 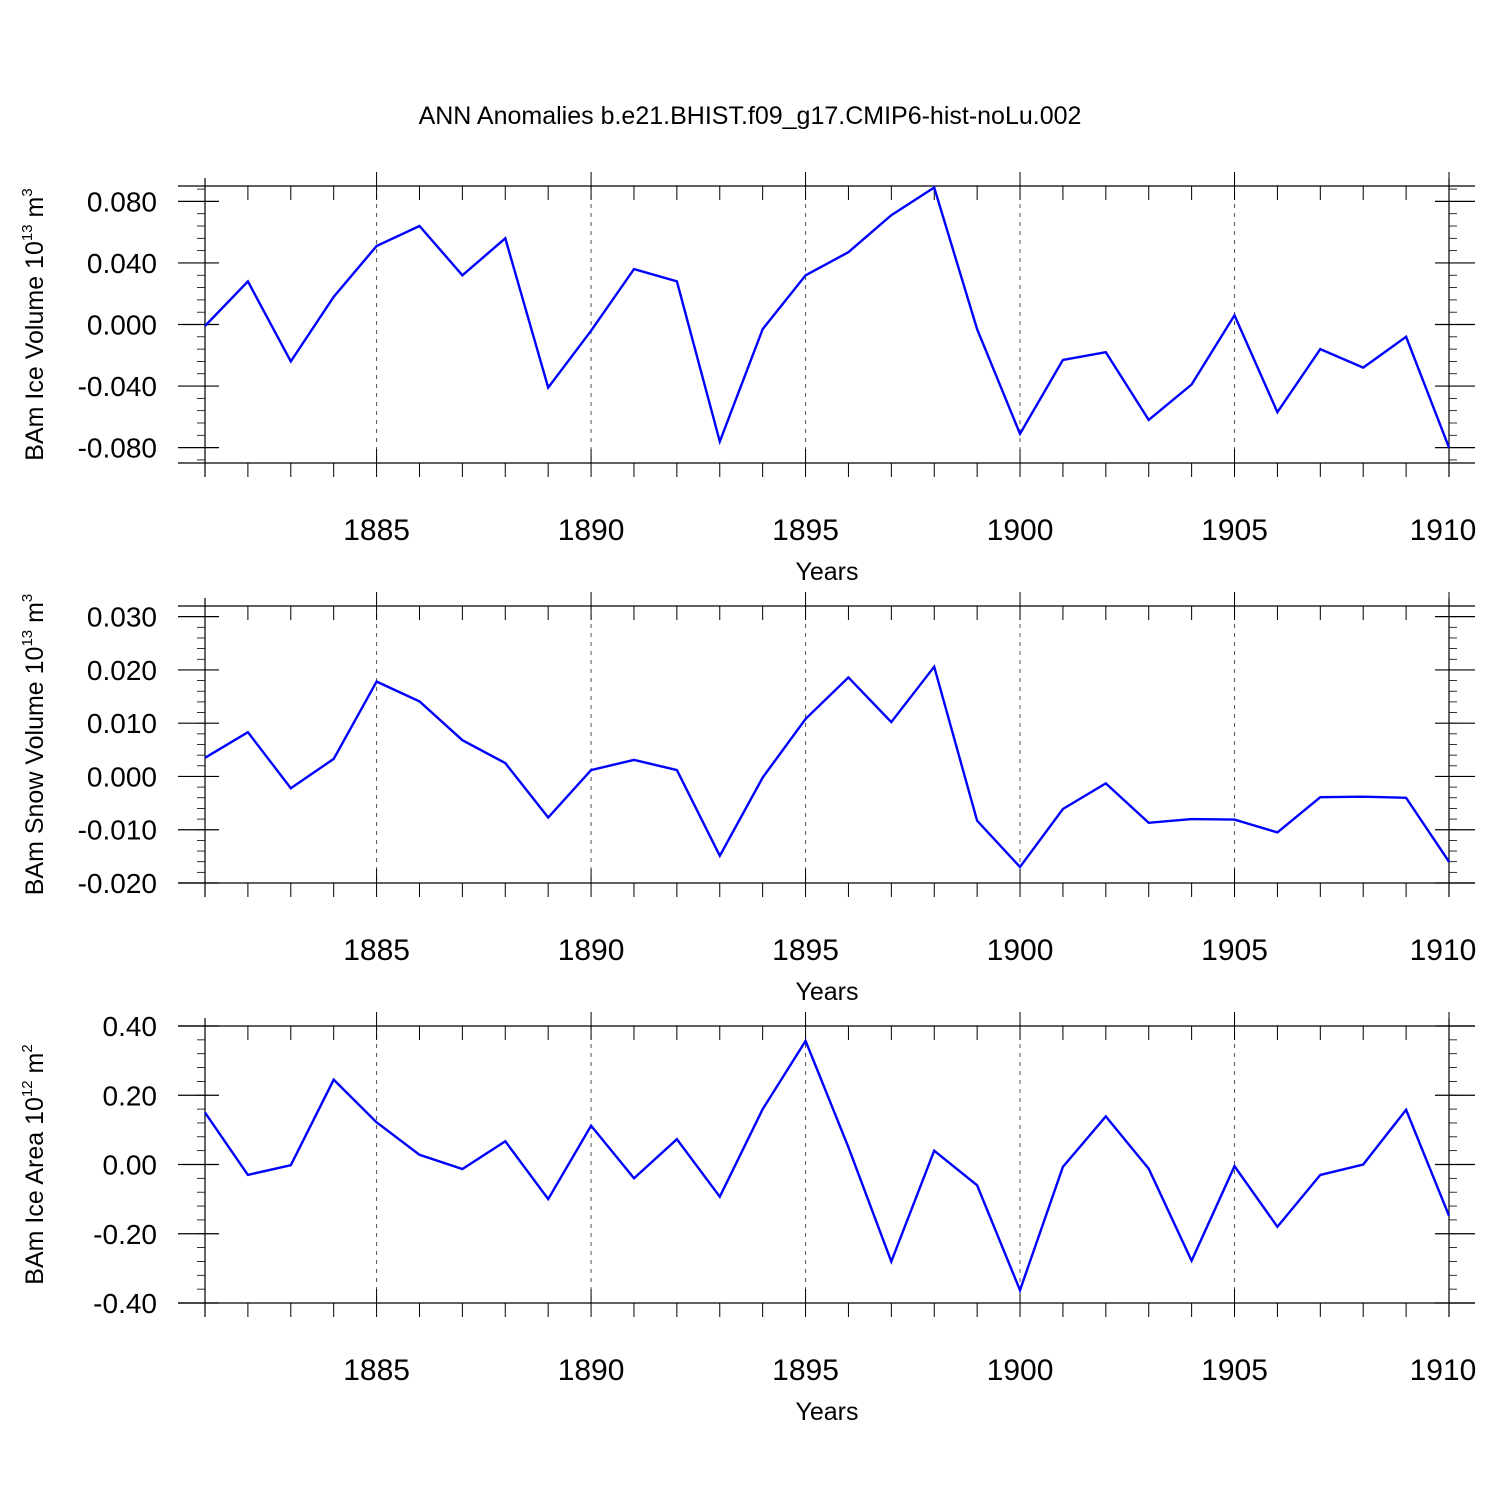 I want to click on y-tick-label: 0.030, so click(x=122, y=617).